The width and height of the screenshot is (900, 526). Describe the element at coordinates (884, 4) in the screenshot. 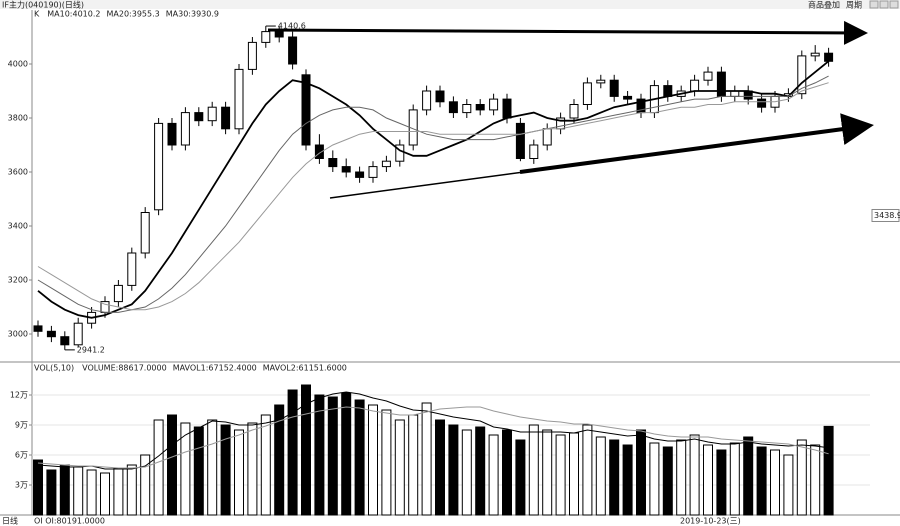

I see `maximize-button` at that location.